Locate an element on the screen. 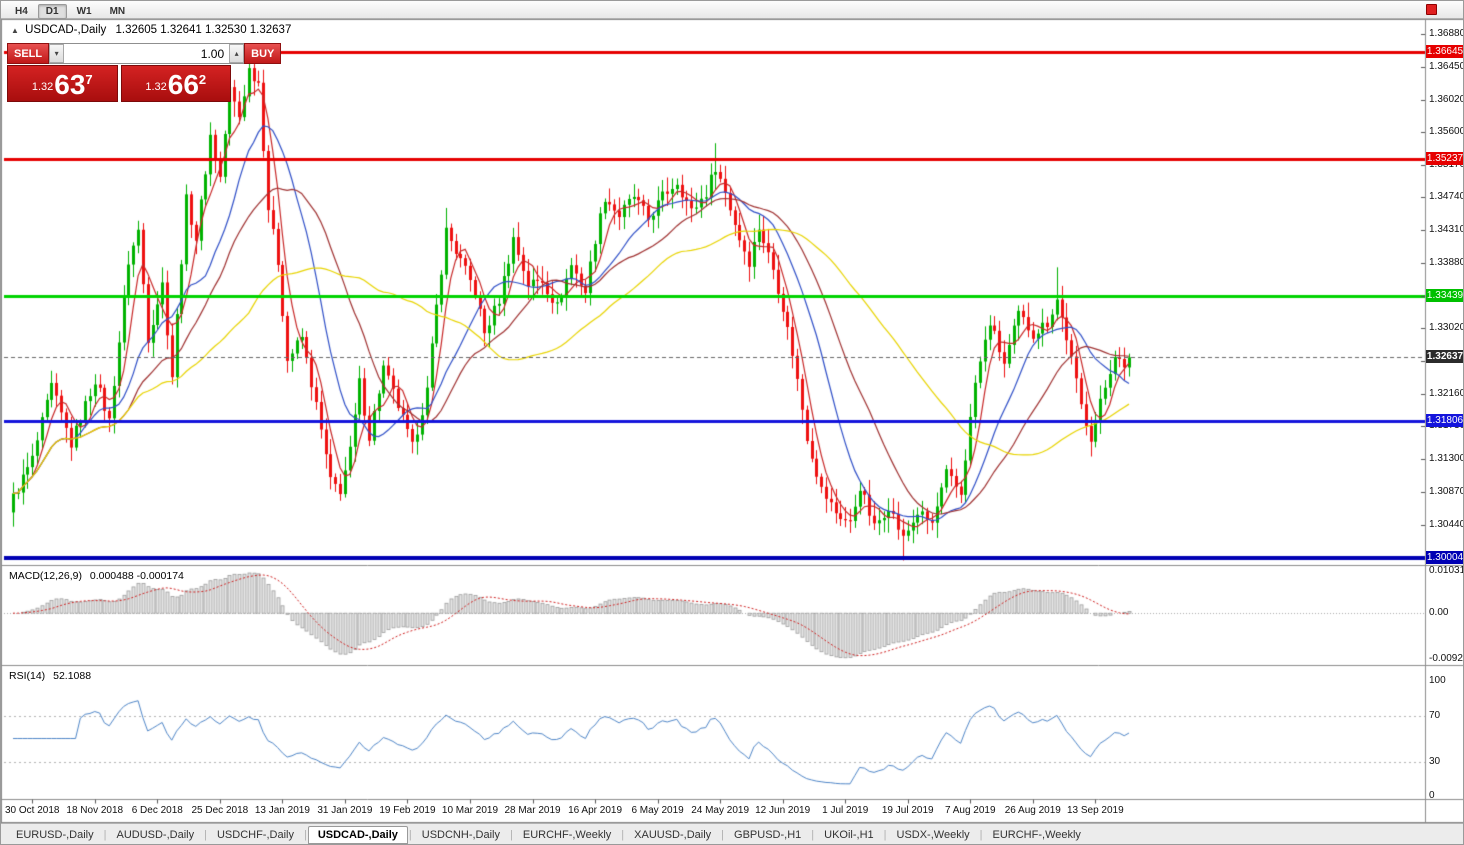 This screenshot has height=845, width=1464. rsi-label: RSI(14) 52.1088 is located at coordinates (50, 676).